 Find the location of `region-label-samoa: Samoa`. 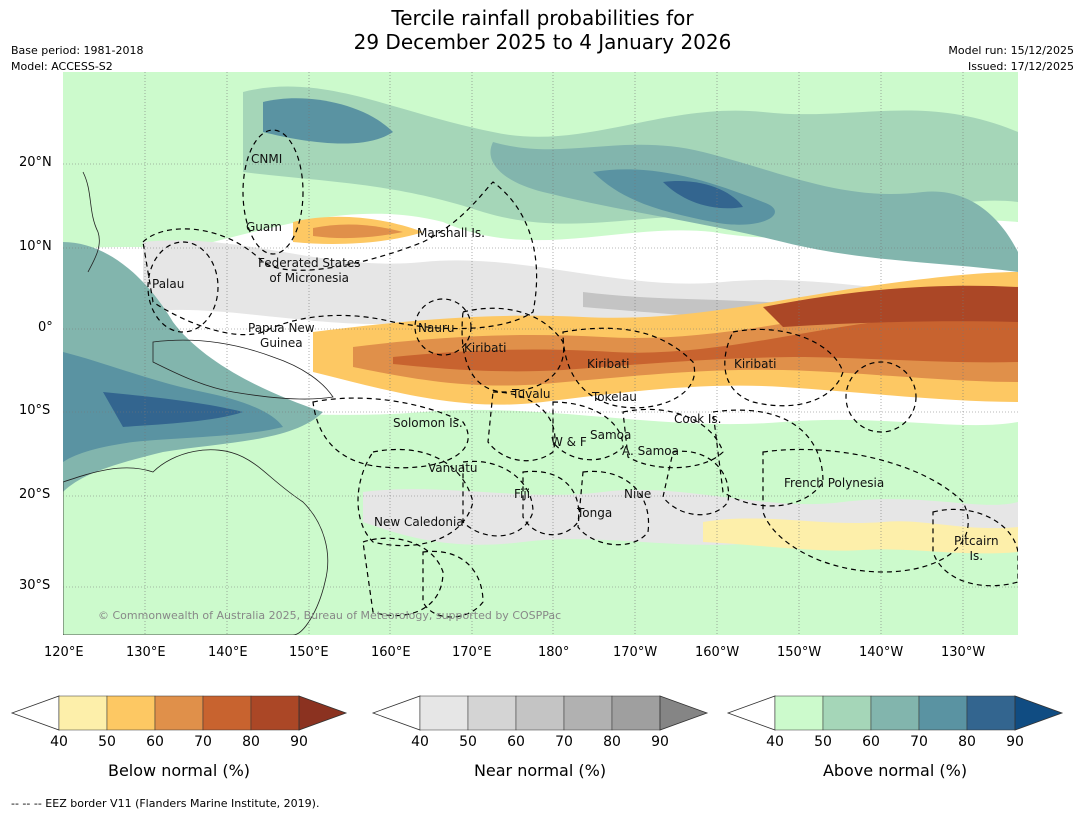

region-label-samoa: Samoa is located at coordinates (611, 435).